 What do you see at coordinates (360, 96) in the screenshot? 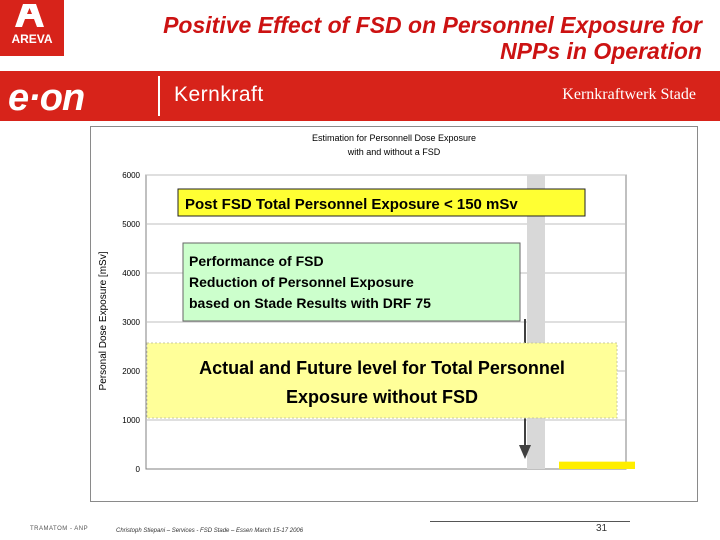
I see `eon-banner` at bounding box center [360, 96].